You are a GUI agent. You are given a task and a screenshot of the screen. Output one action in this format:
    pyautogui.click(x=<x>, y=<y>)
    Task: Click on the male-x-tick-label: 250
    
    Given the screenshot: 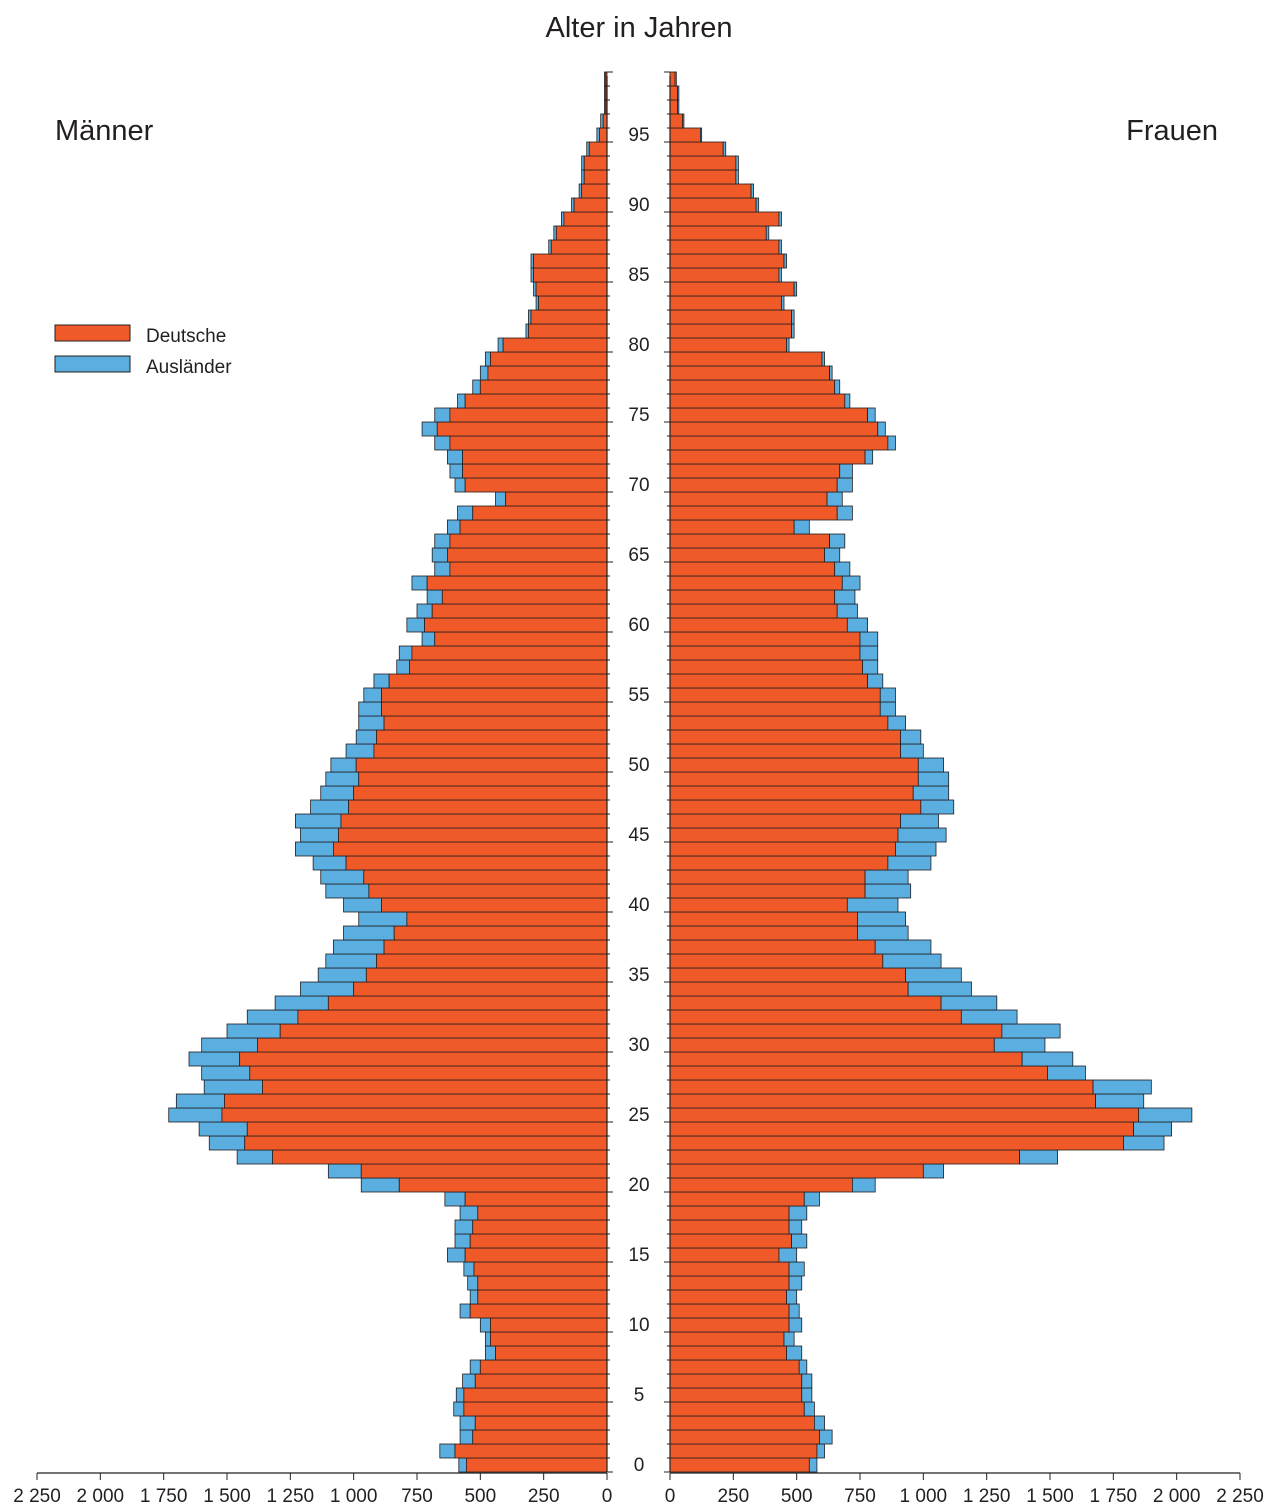 What is the action you would take?
    pyautogui.click(x=544, y=1496)
    